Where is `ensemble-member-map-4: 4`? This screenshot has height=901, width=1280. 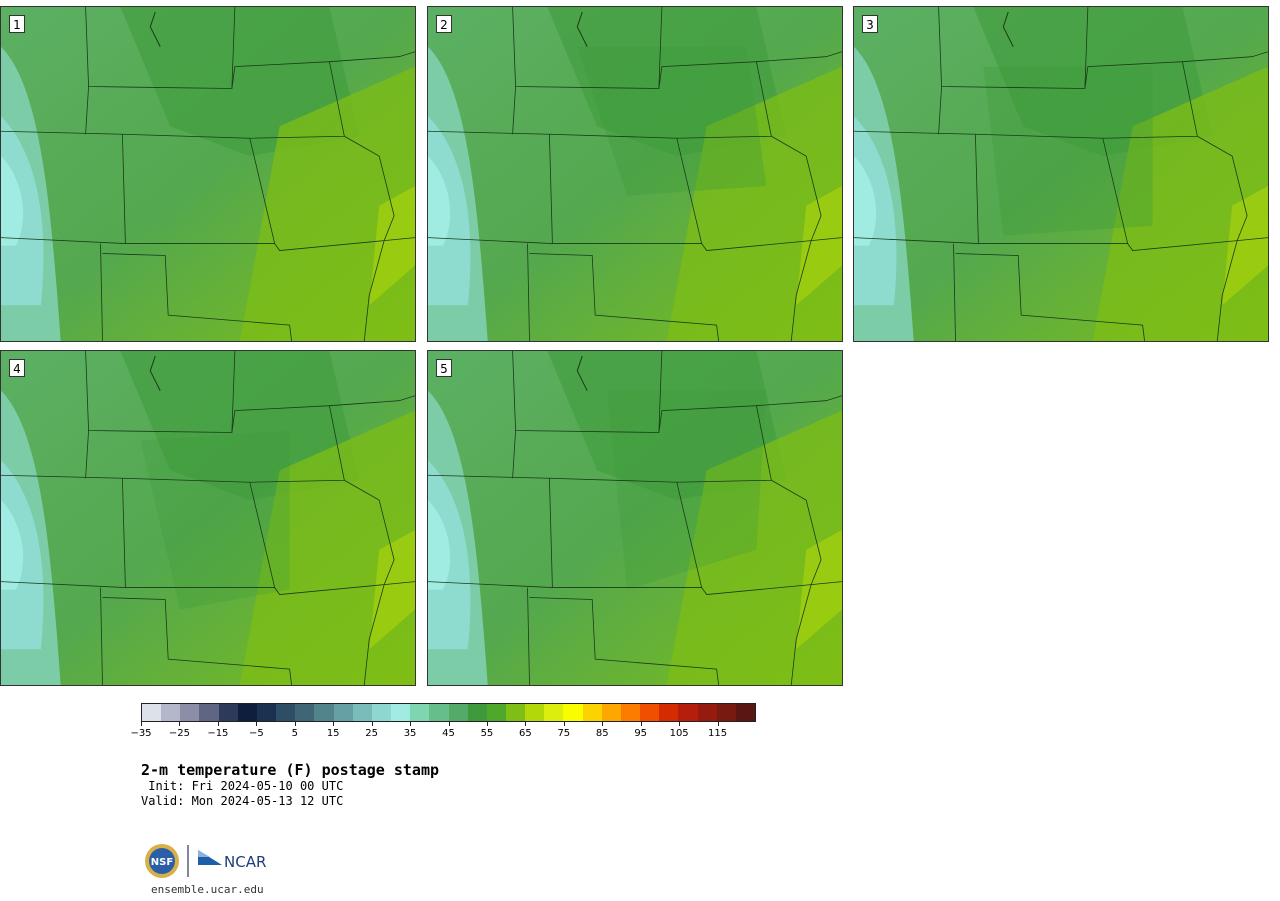 ensemble-member-map-4: 4 is located at coordinates (208, 518).